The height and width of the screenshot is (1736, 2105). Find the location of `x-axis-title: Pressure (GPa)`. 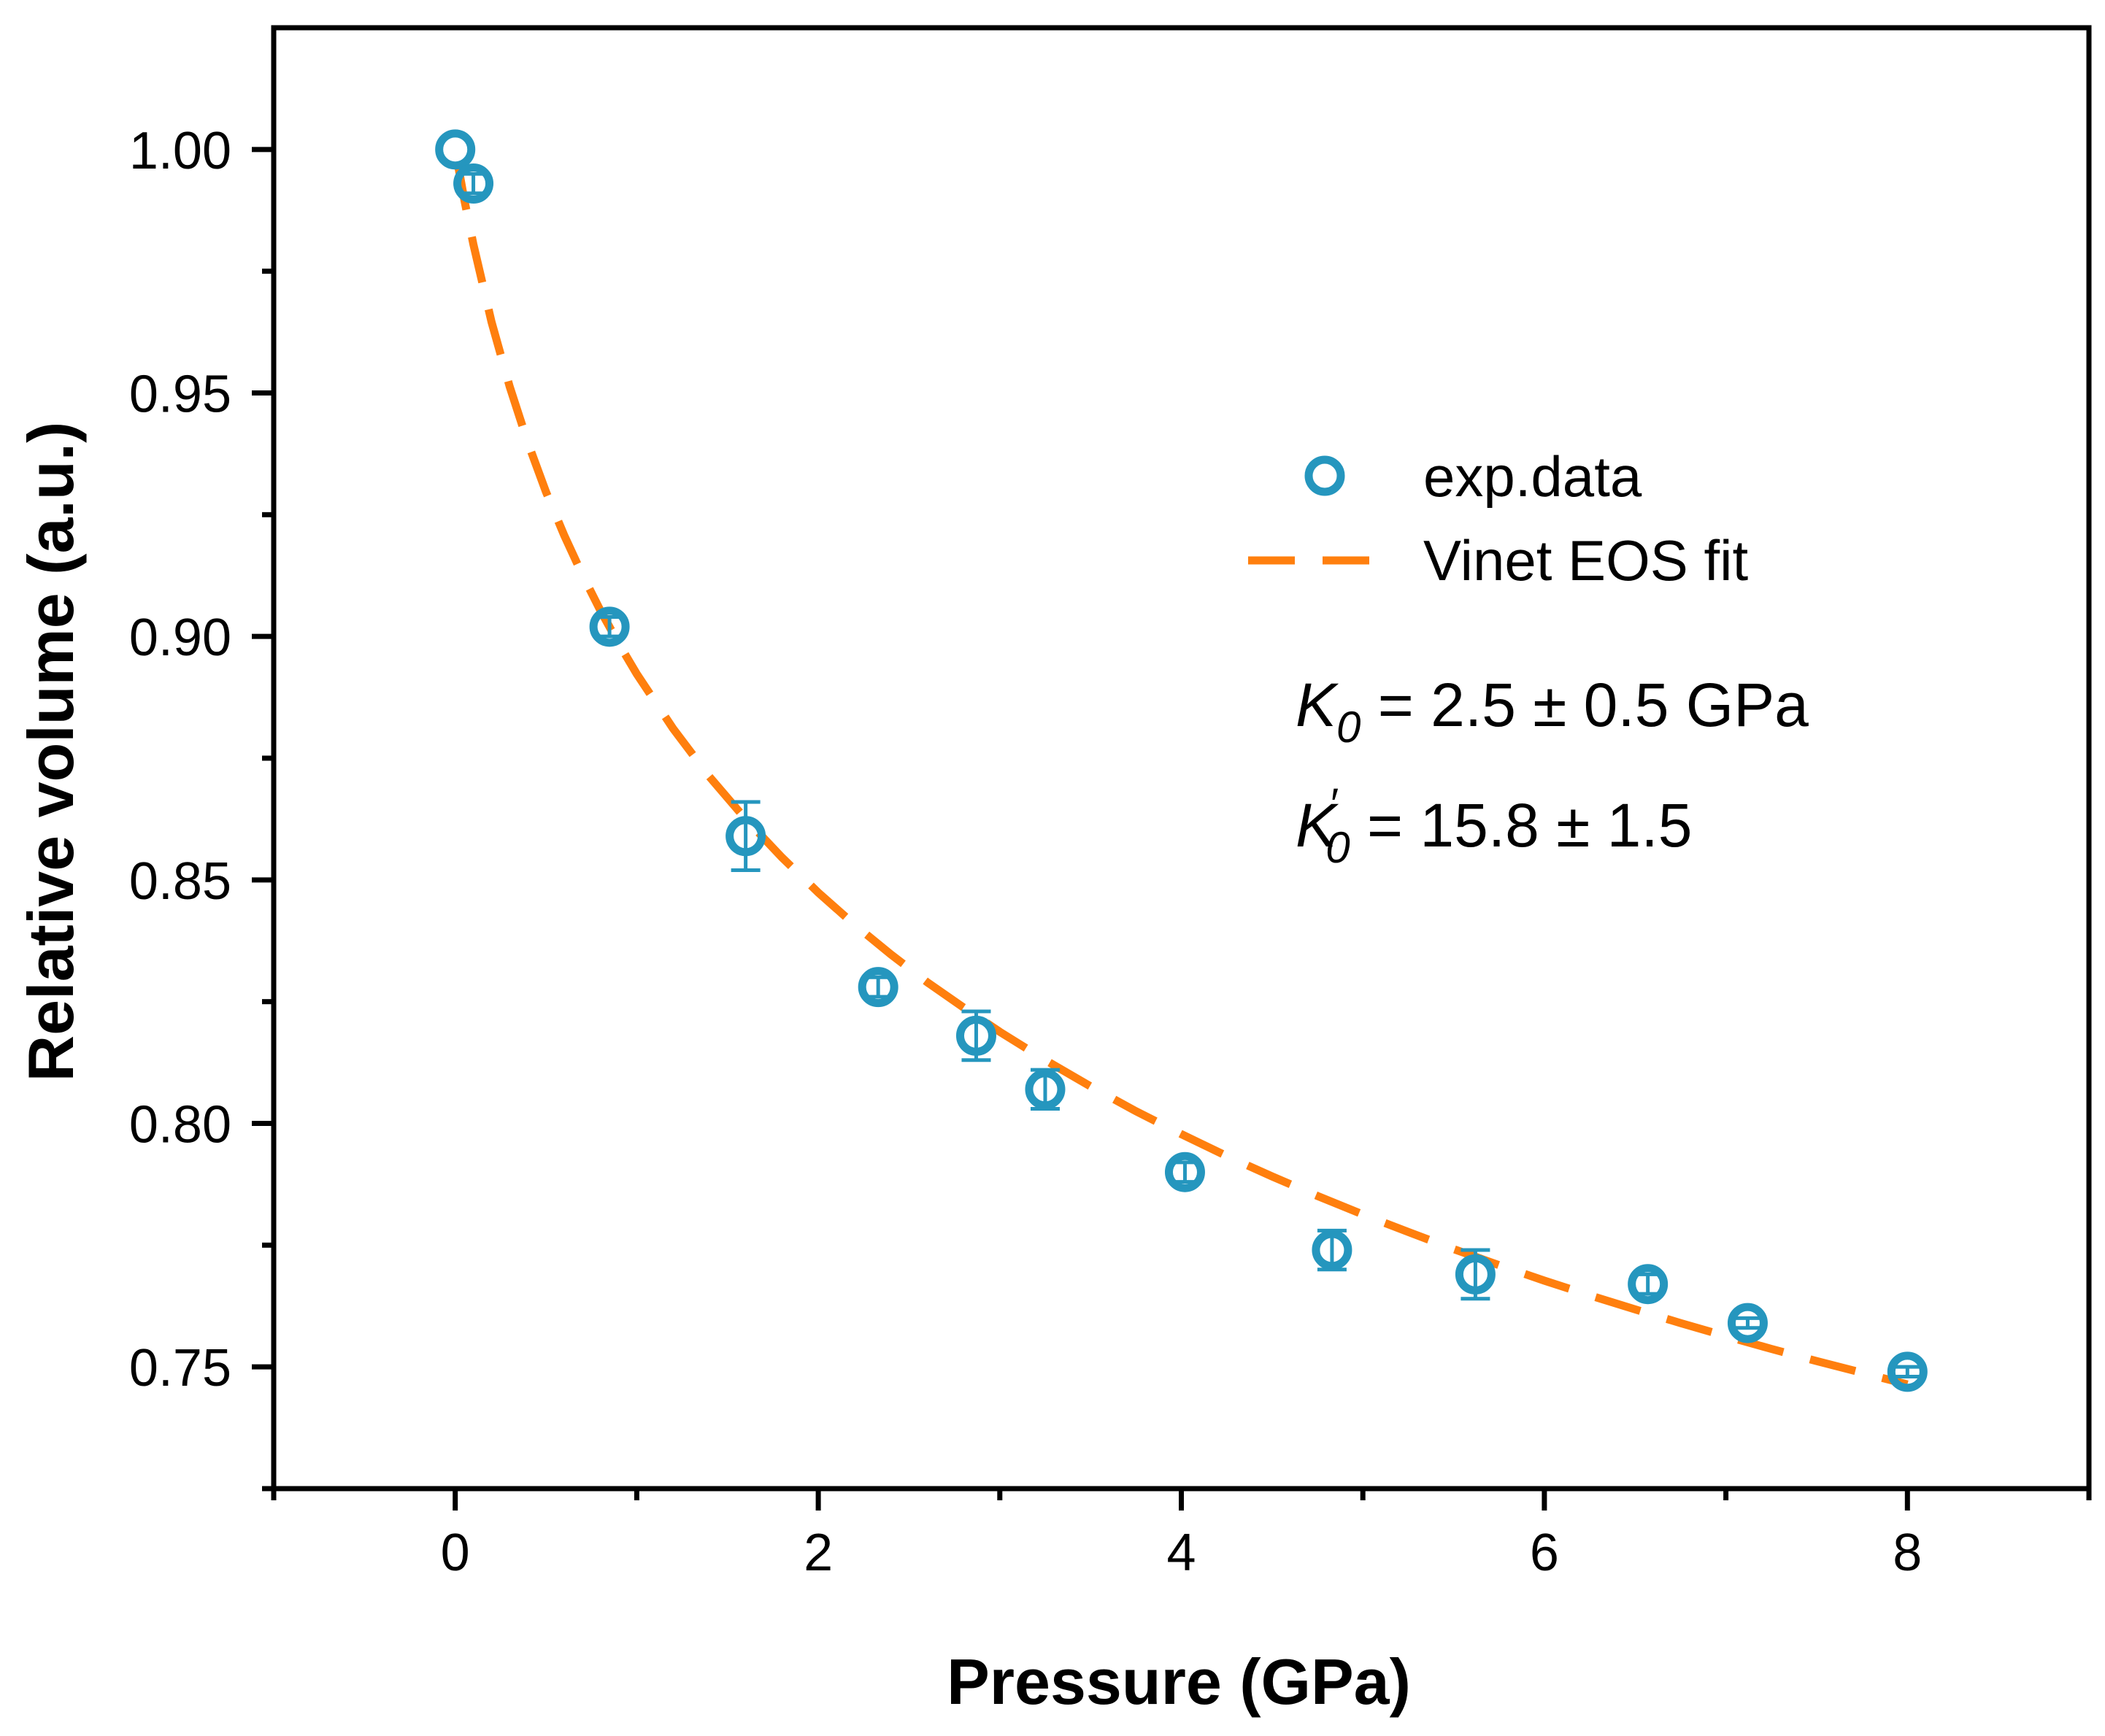

x-axis-title: Pressure (GPa) is located at coordinates (1179, 1682).